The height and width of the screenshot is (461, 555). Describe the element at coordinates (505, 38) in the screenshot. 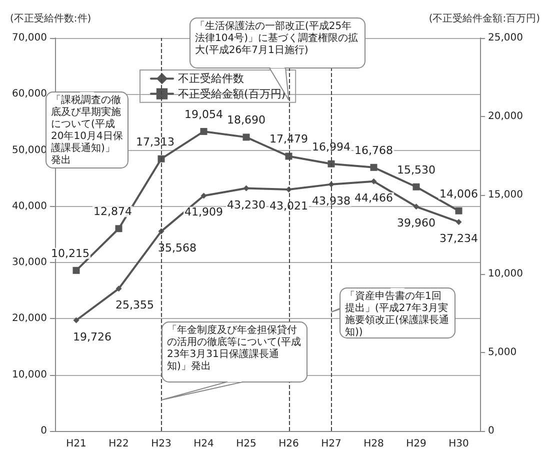

I see `y2-tick-label: 25,000` at that location.